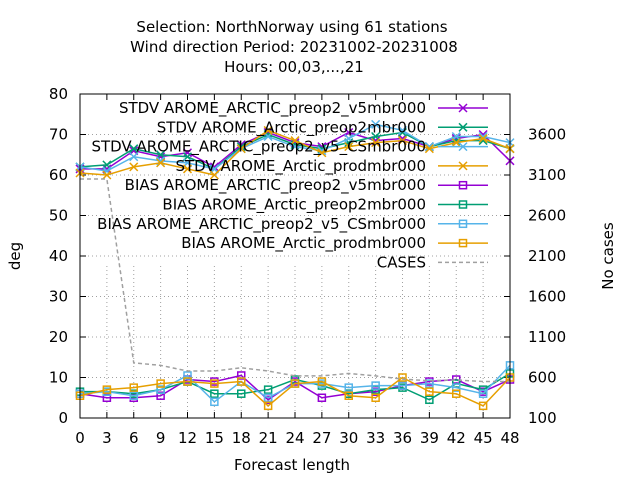  What do you see at coordinates (542, 378) in the screenshot?
I see `y2-tick-label: 600` at bounding box center [542, 378].